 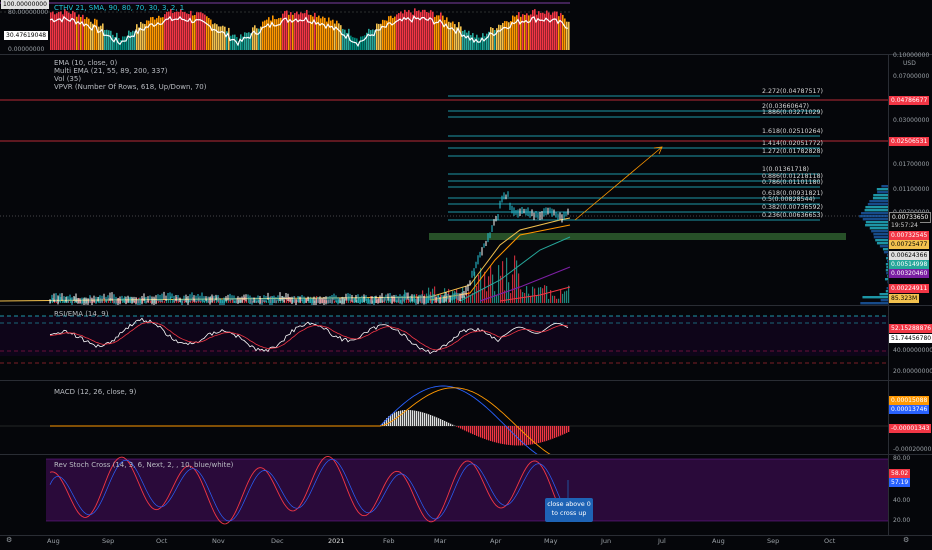 I want to click on badge-red-mid: 0.02506531, so click(x=909, y=141).